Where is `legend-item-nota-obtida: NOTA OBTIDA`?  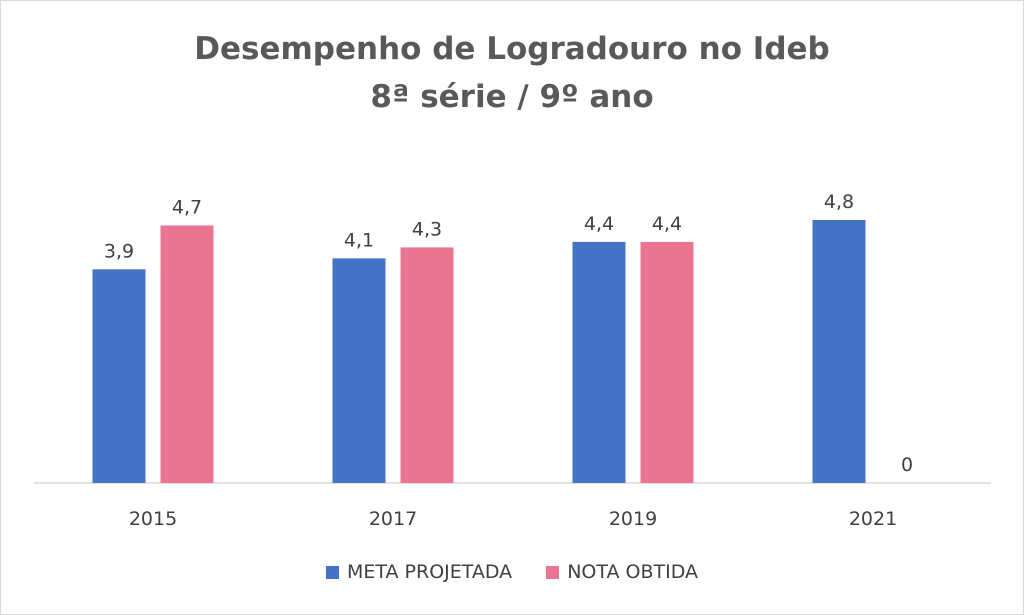 legend-item-nota-obtida: NOTA OBTIDA is located at coordinates (622, 572).